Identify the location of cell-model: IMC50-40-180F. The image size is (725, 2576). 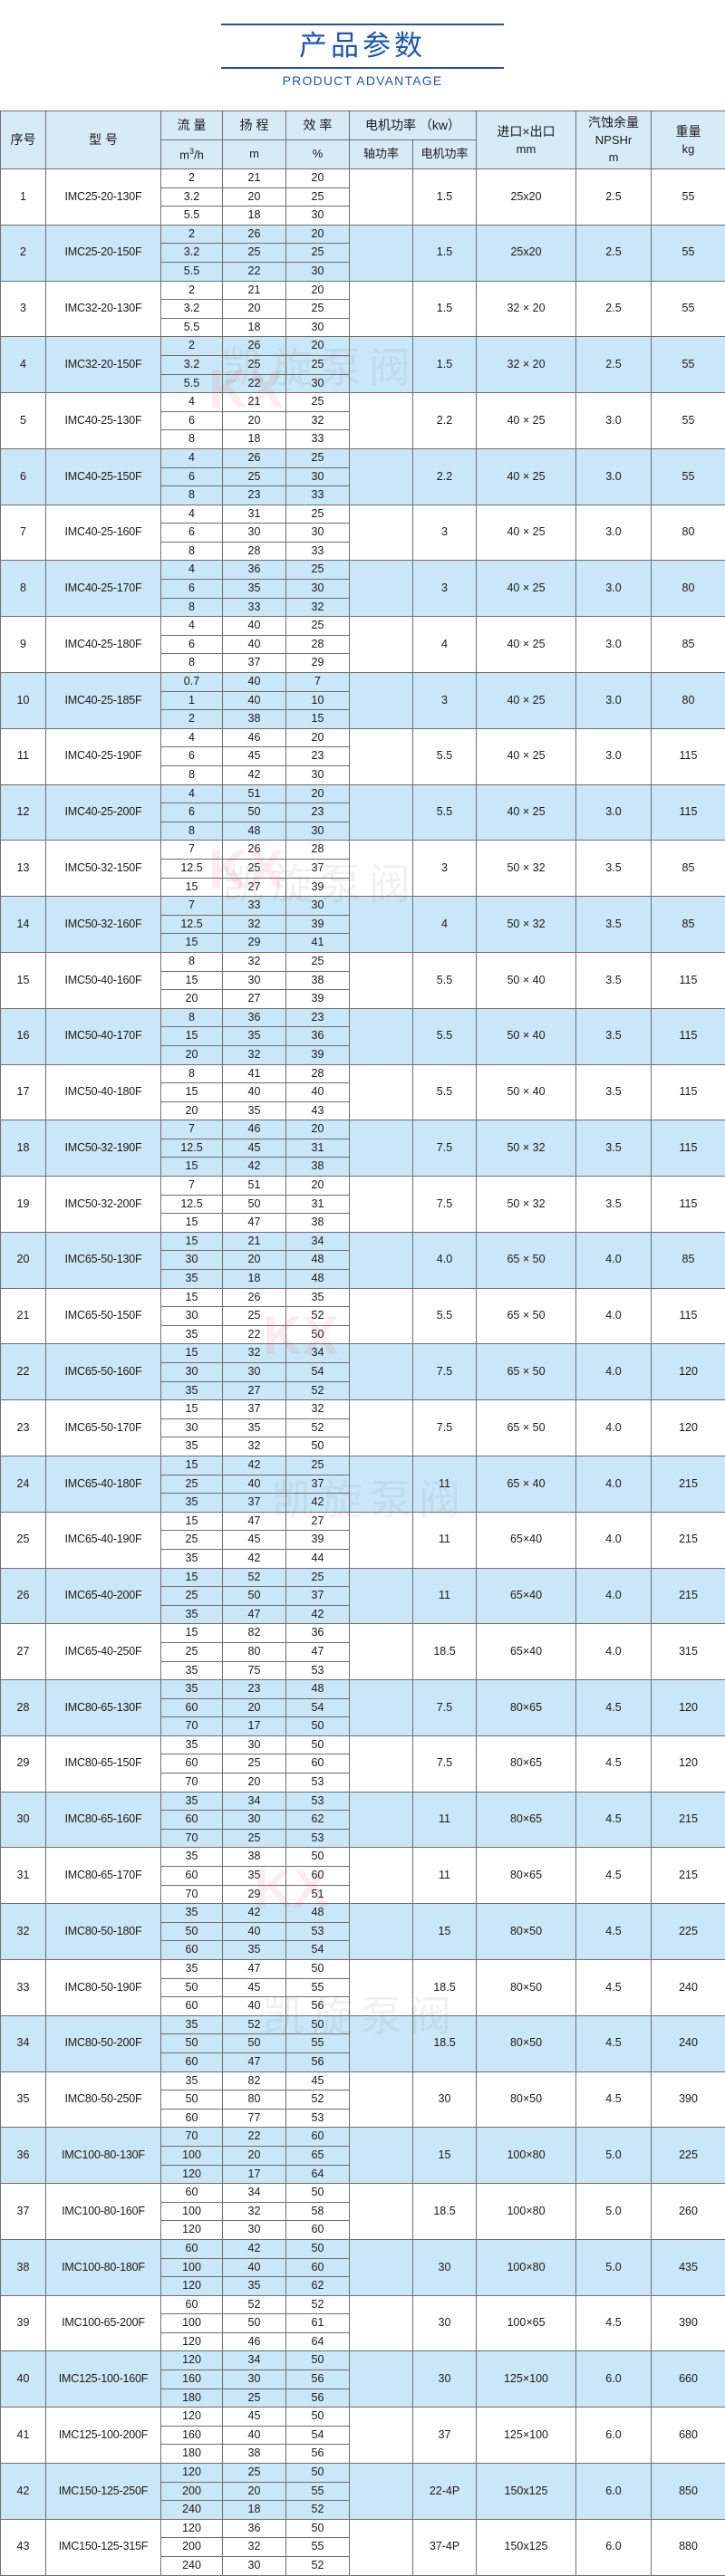
(103, 1092).